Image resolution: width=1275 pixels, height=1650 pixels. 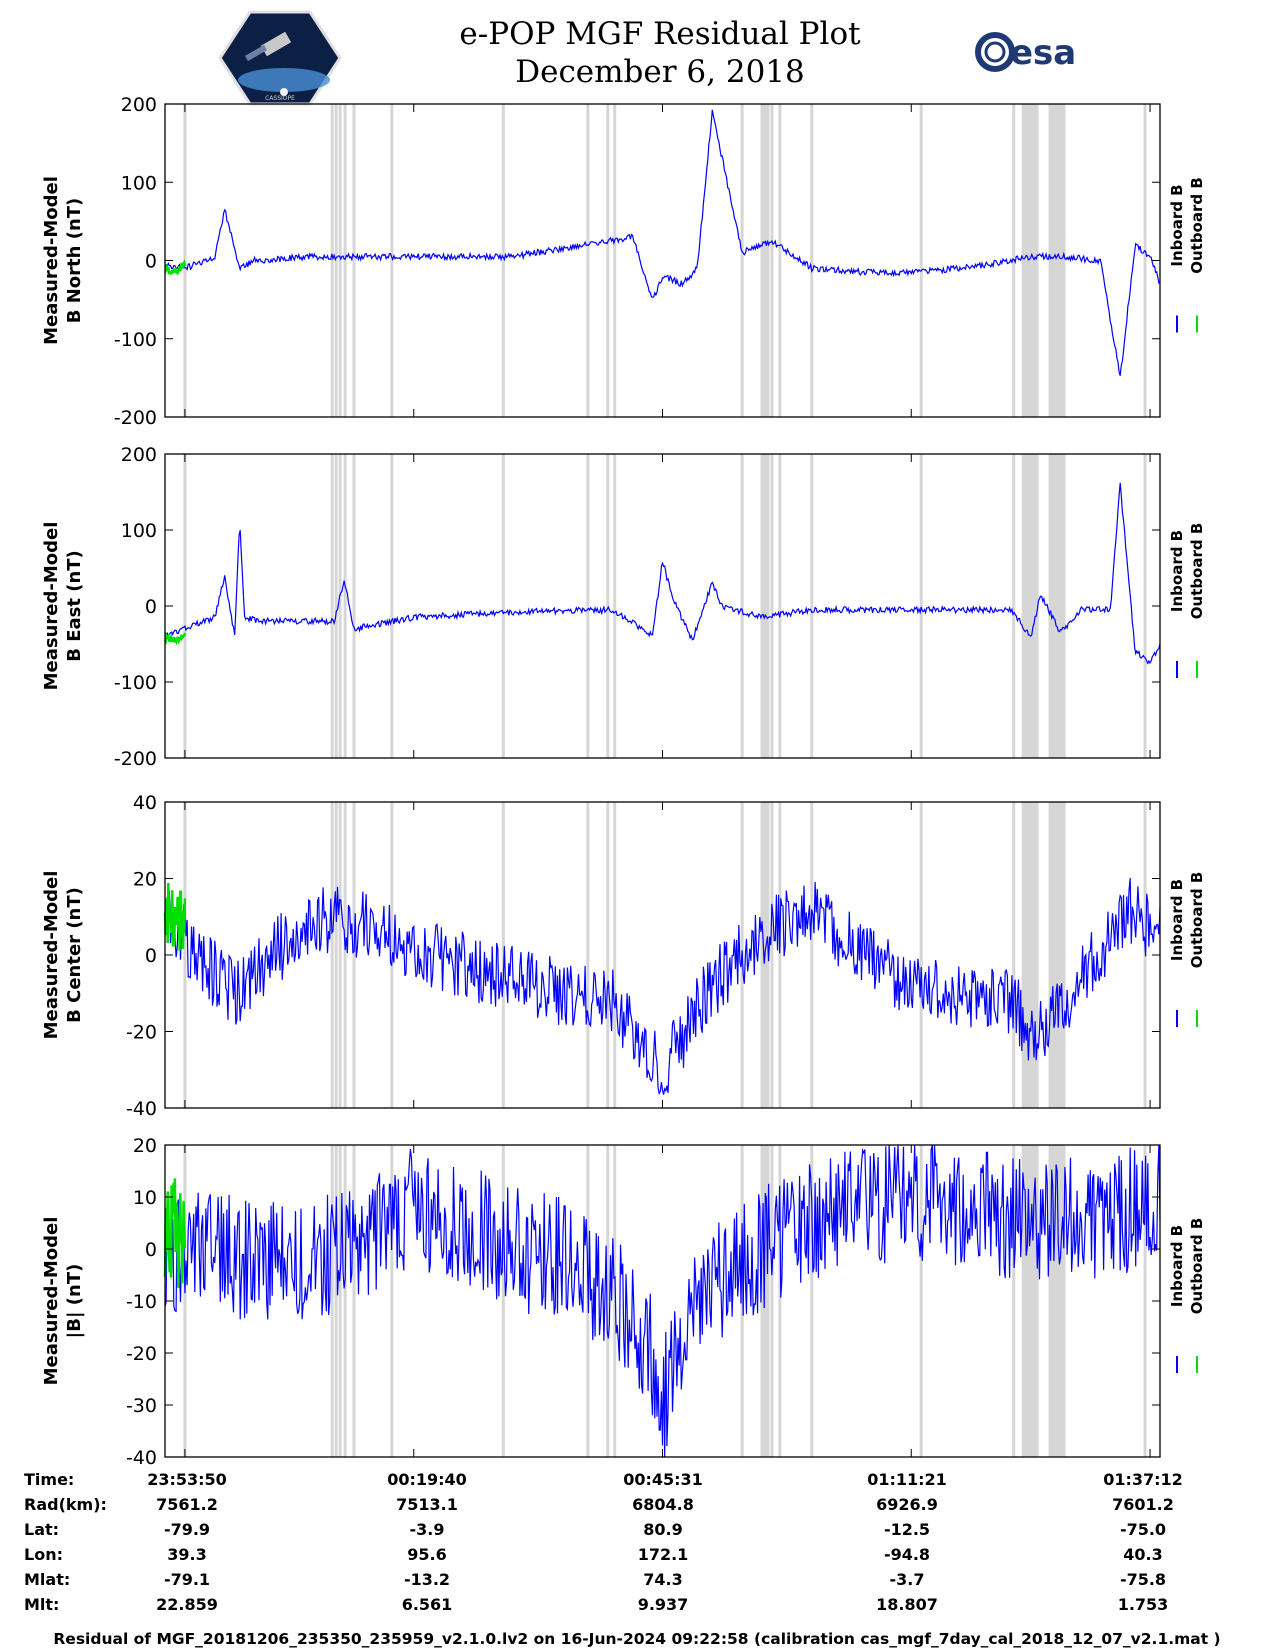 I want to click on y-tick-label: 40, so click(x=145, y=803).